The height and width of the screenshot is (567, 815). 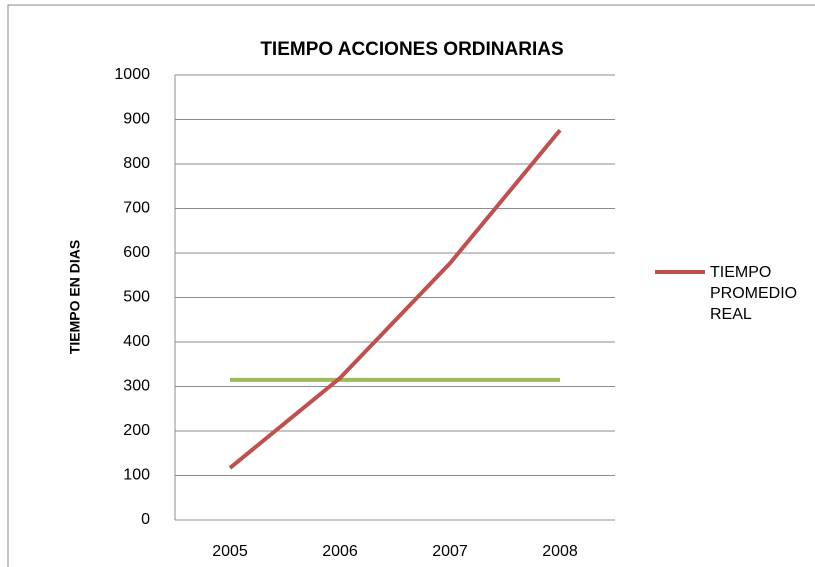 What do you see at coordinates (132, 74) in the screenshot?
I see `y-tick-label: 1000` at bounding box center [132, 74].